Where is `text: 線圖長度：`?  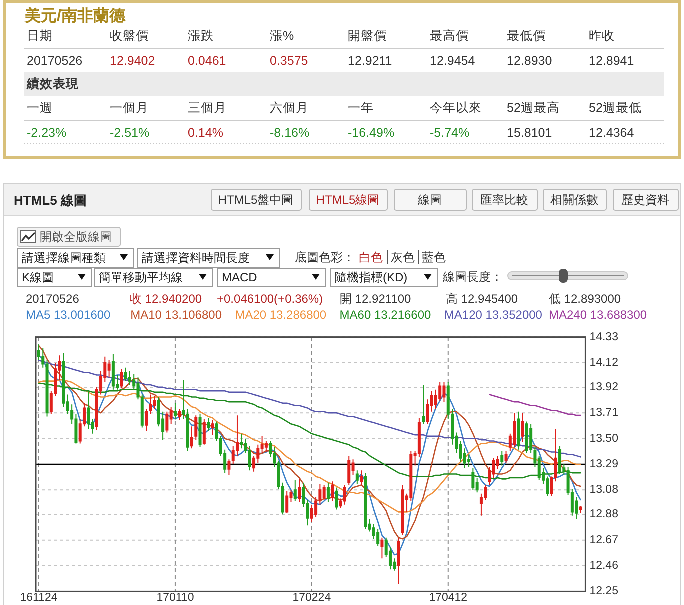
text: 線圖長度： is located at coordinates (472, 277).